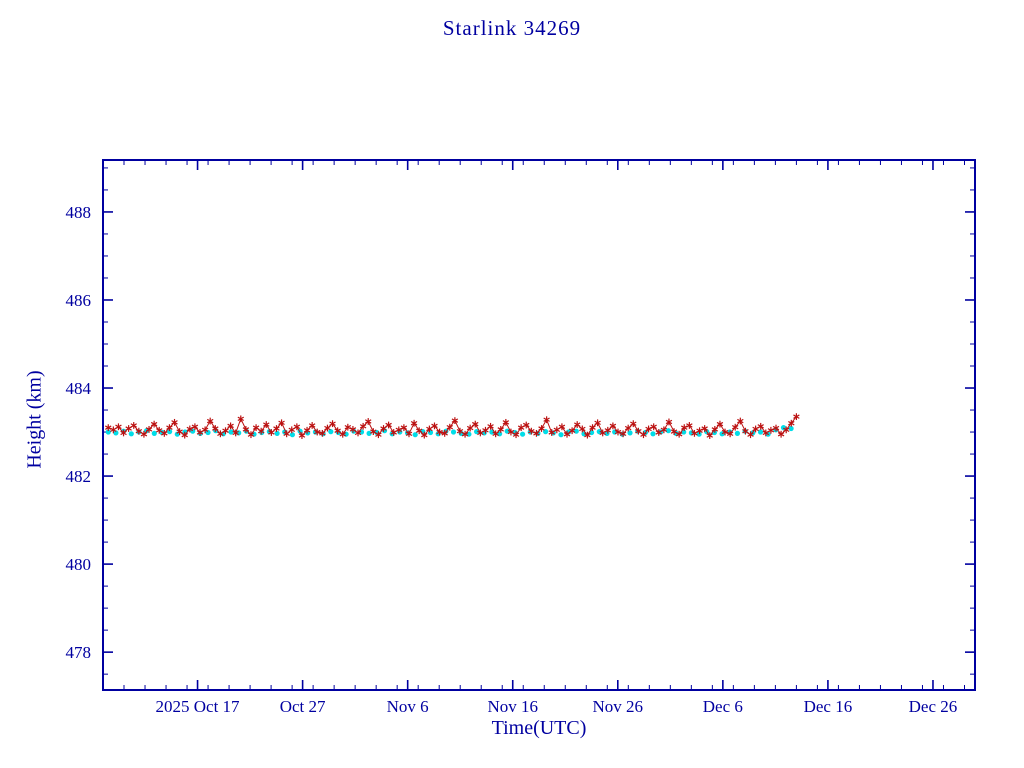  Describe the element at coordinates (79, 388) in the screenshot. I see `y-tick-label: 484` at that location.